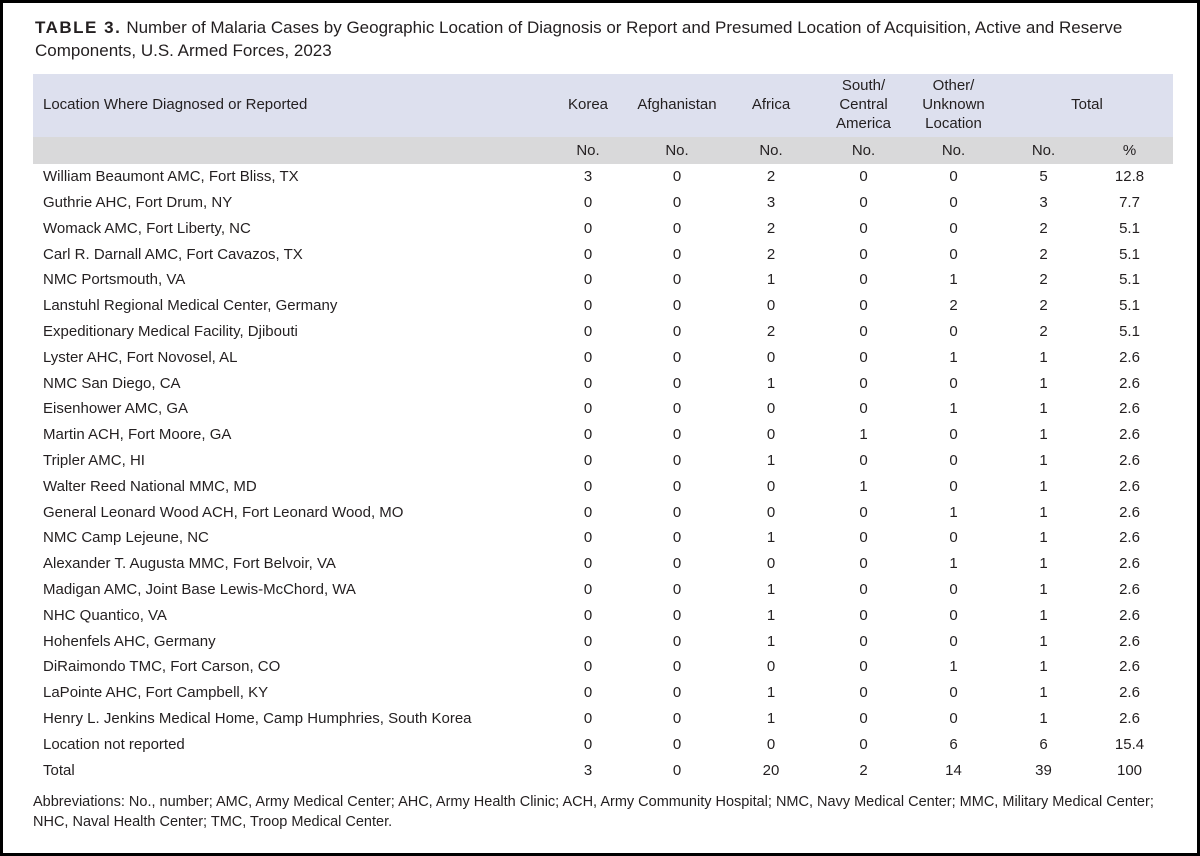 The image size is (1200, 856). What do you see at coordinates (953, 105) in the screenshot?
I see `column-header-other-unknown: Other/ Unknown Location` at bounding box center [953, 105].